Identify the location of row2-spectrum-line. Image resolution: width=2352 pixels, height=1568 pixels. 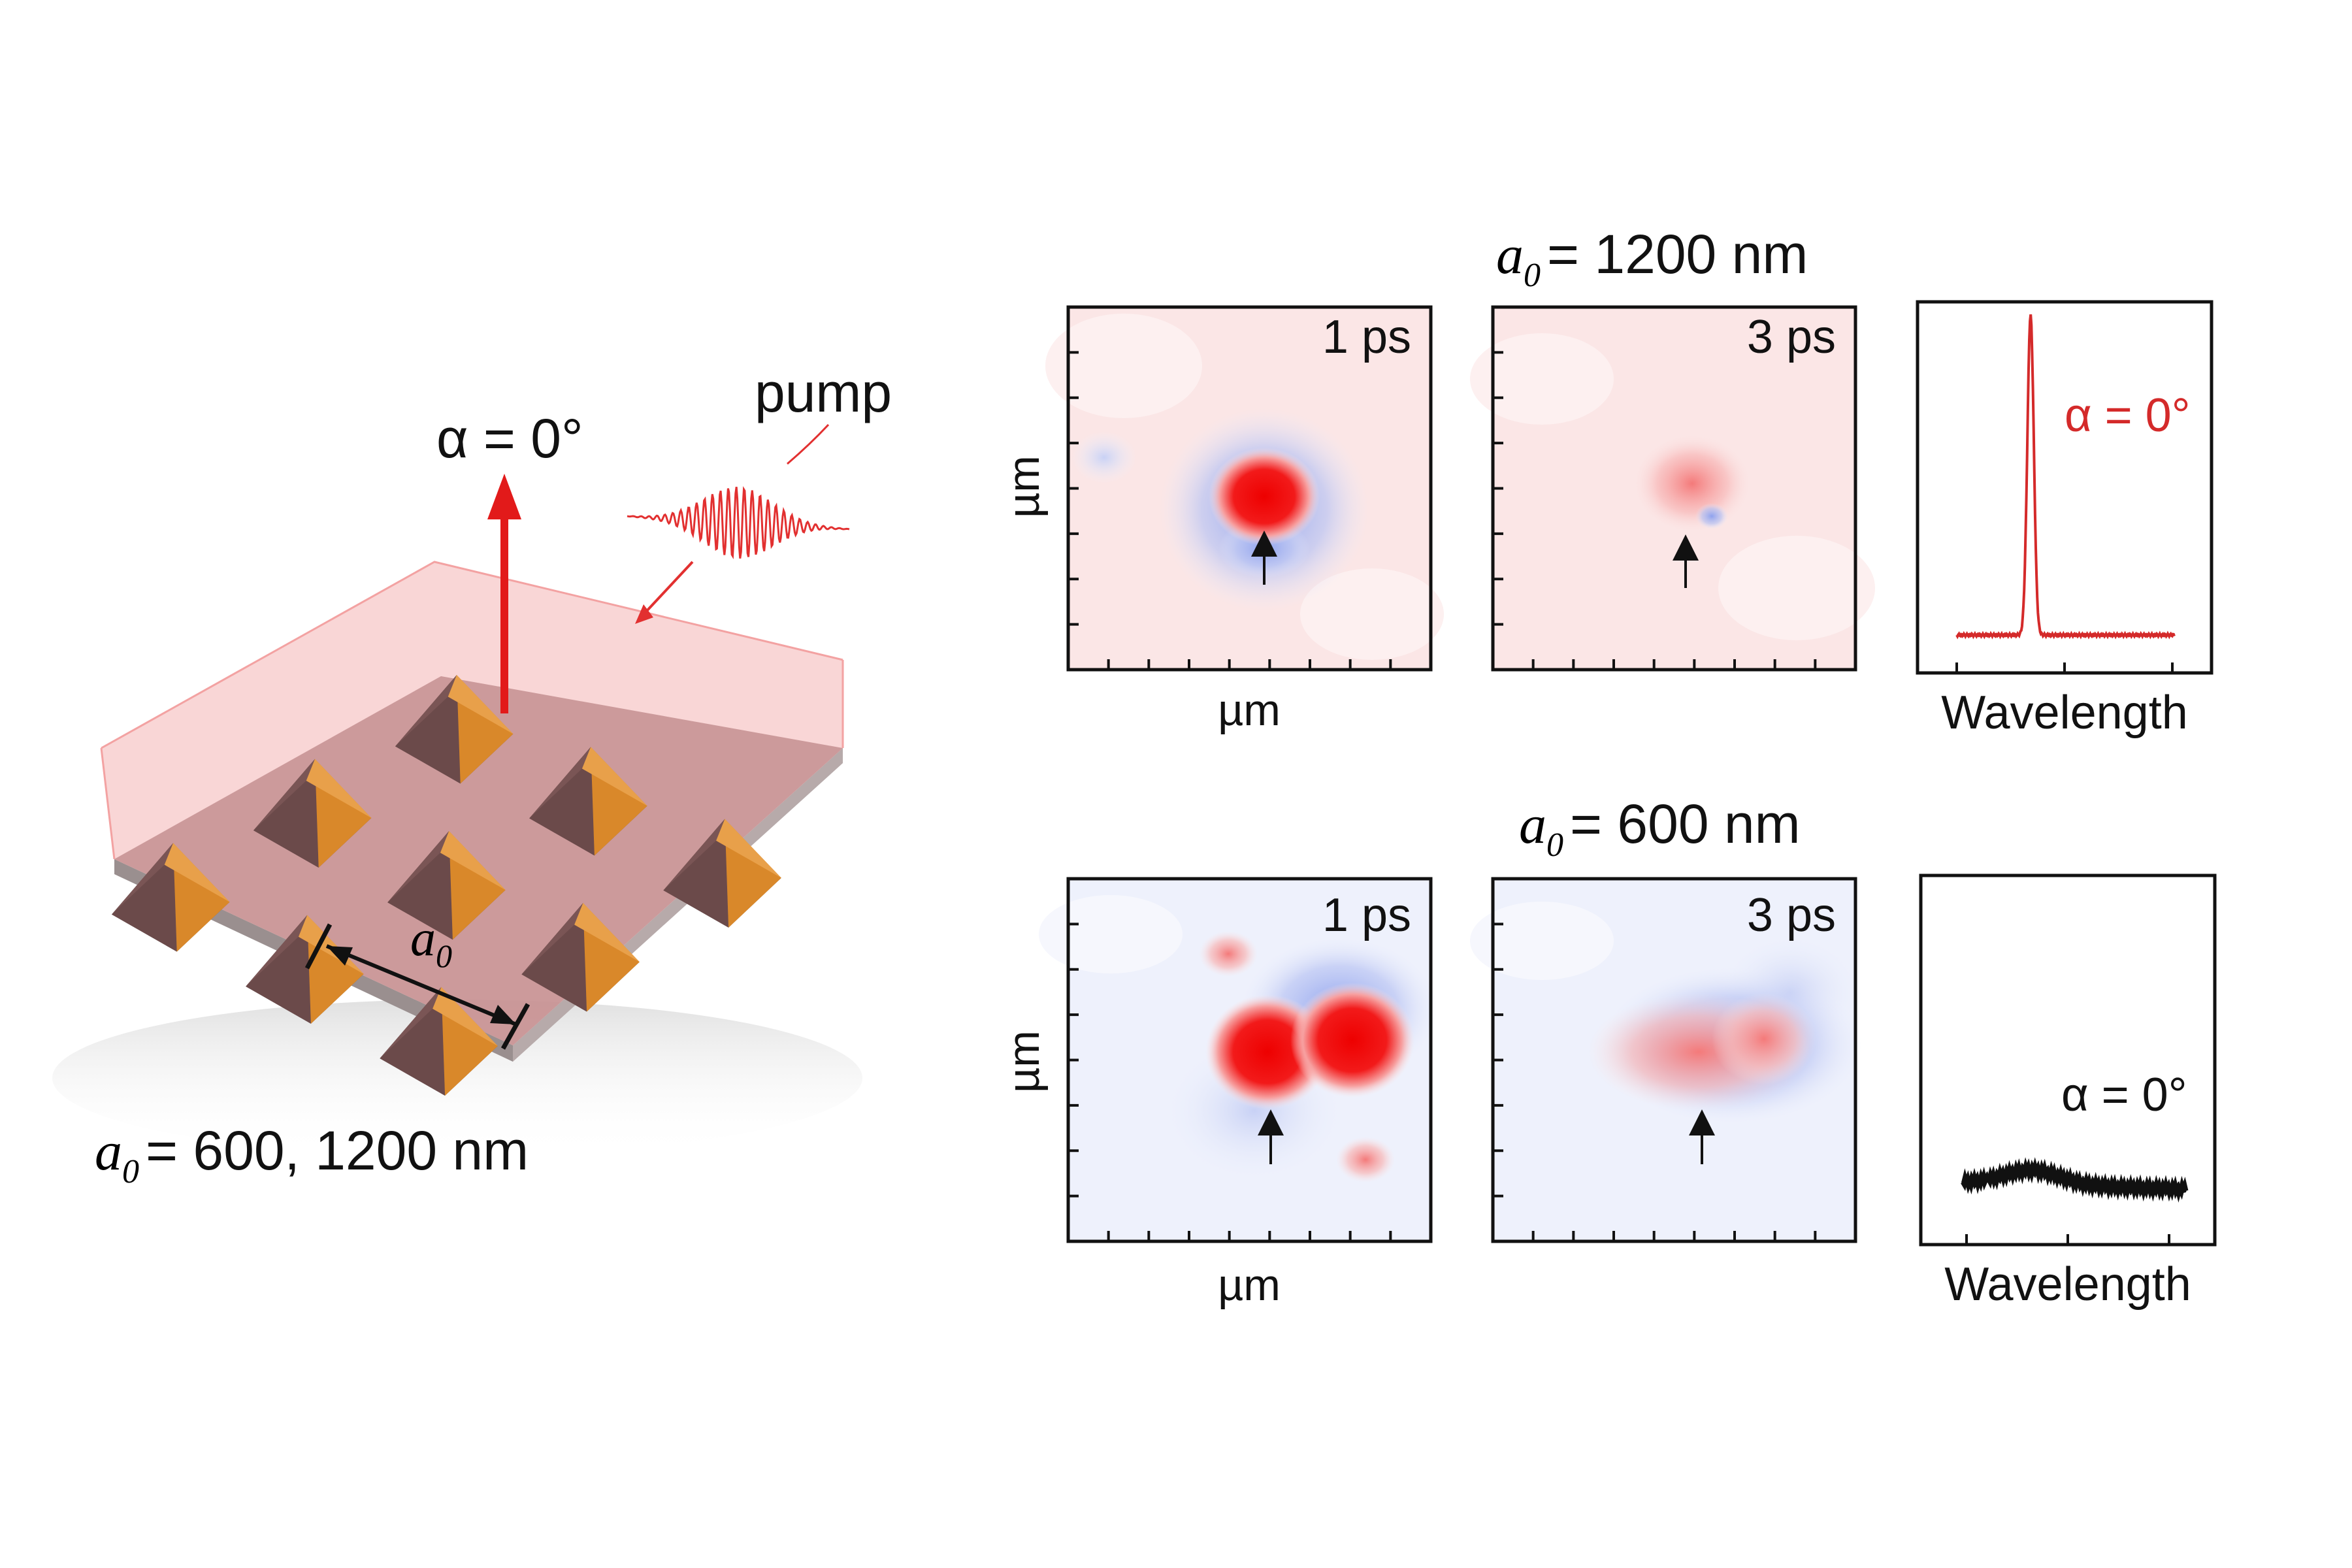
(2075, 1180).